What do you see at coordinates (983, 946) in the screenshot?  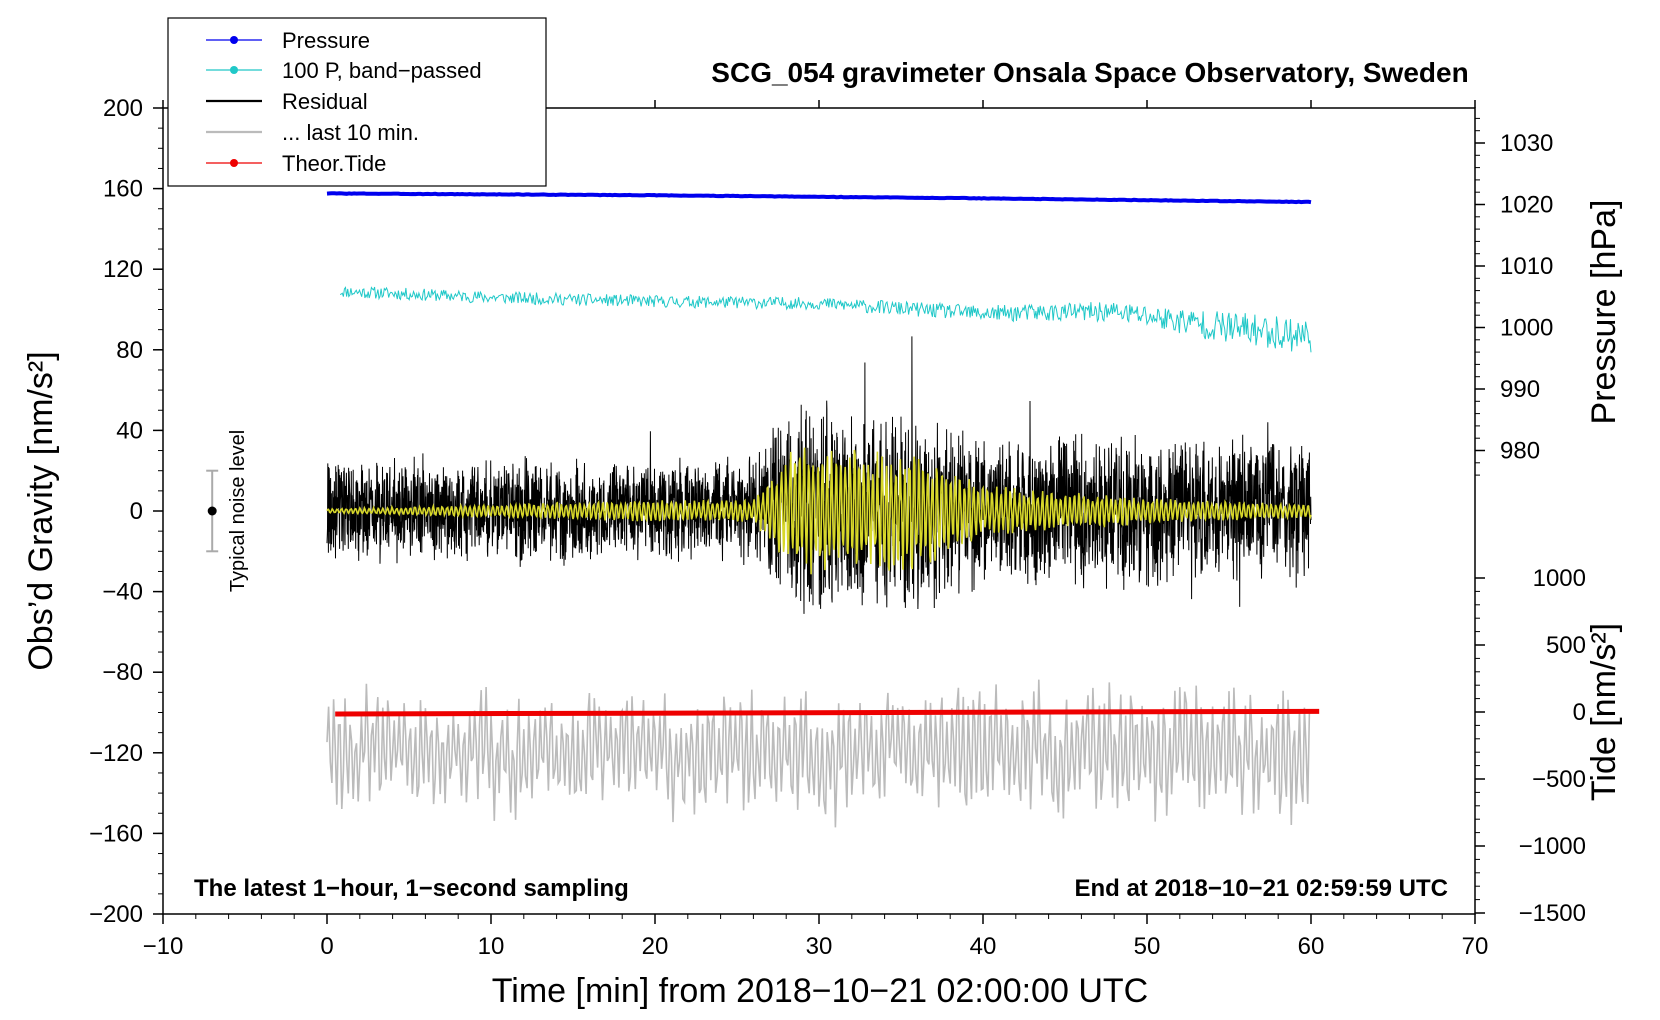 I see `x-tick-label: 40` at bounding box center [983, 946].